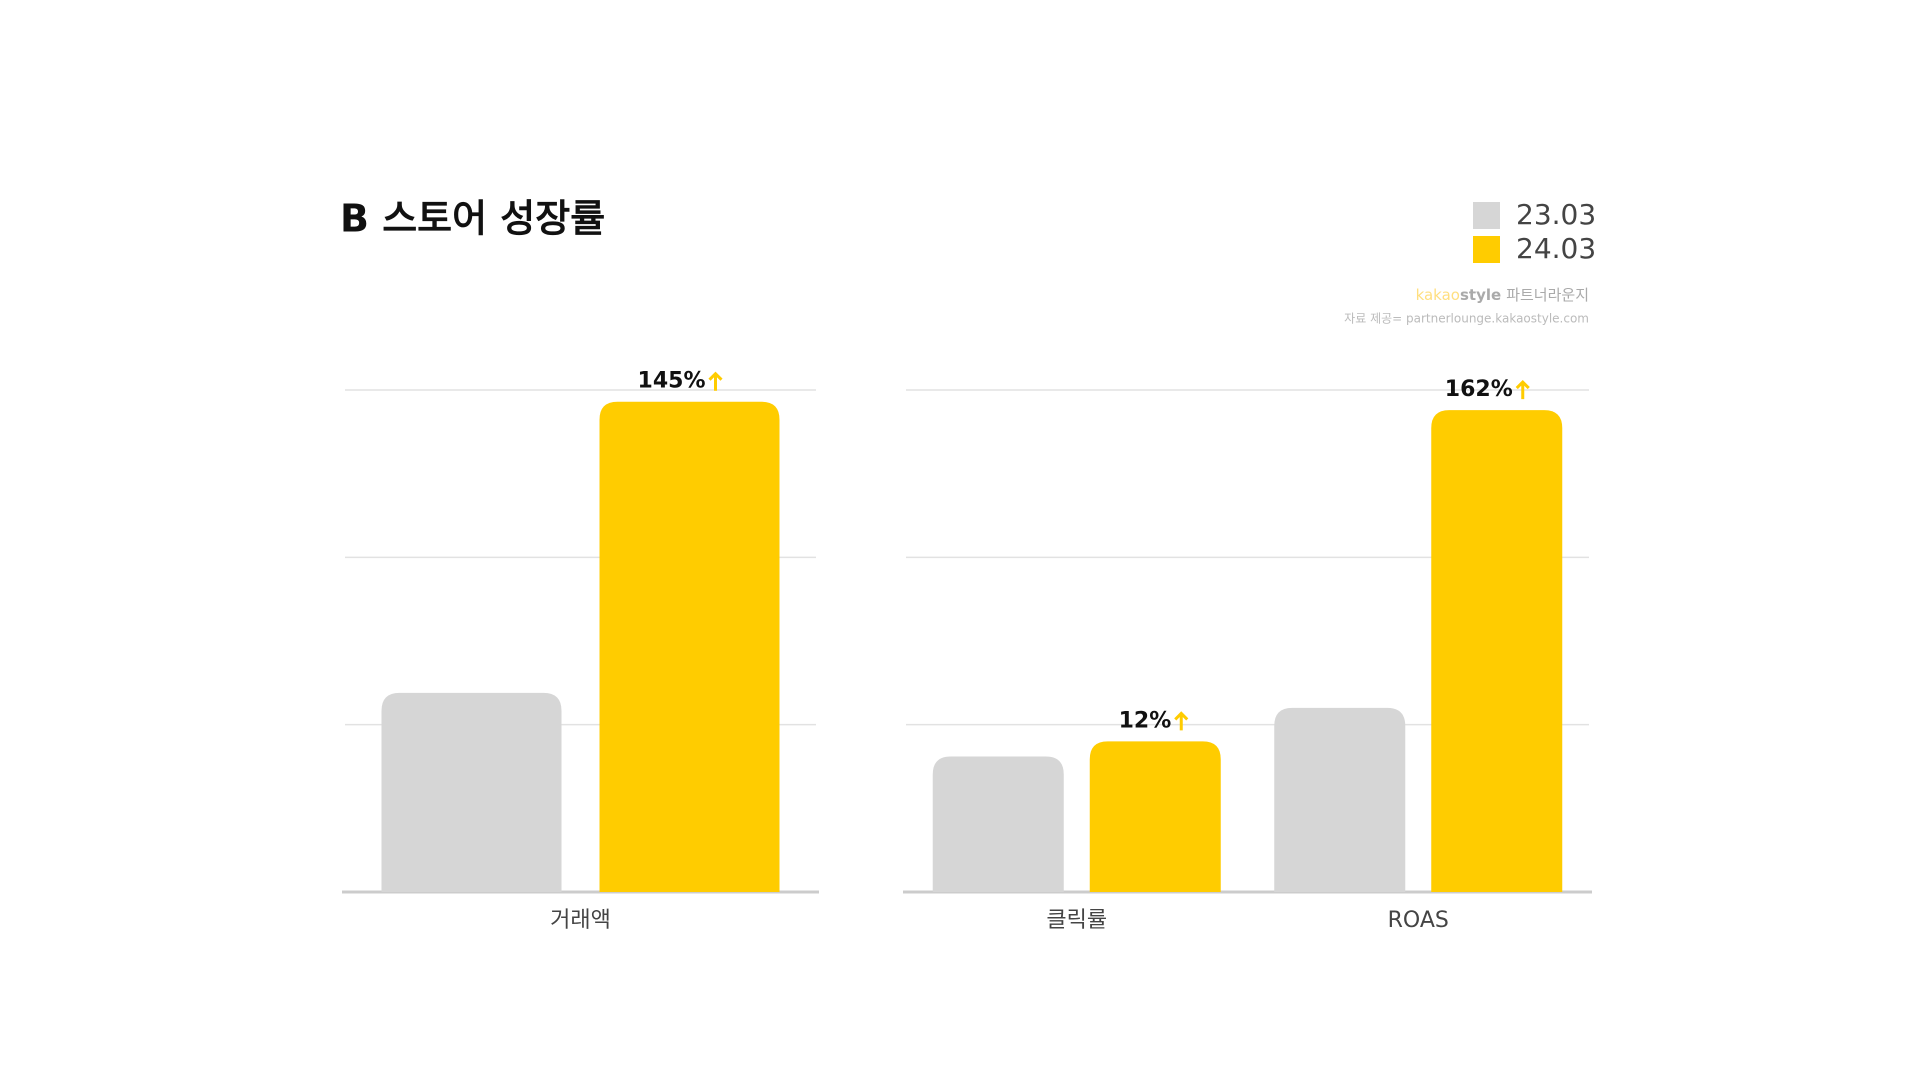 This screenshot has width=1920, height=1080. What do you see at coordinates (1479, 389) in the screenshot?
I see `growth-label: 162%` at bounding box center [1479, 389].